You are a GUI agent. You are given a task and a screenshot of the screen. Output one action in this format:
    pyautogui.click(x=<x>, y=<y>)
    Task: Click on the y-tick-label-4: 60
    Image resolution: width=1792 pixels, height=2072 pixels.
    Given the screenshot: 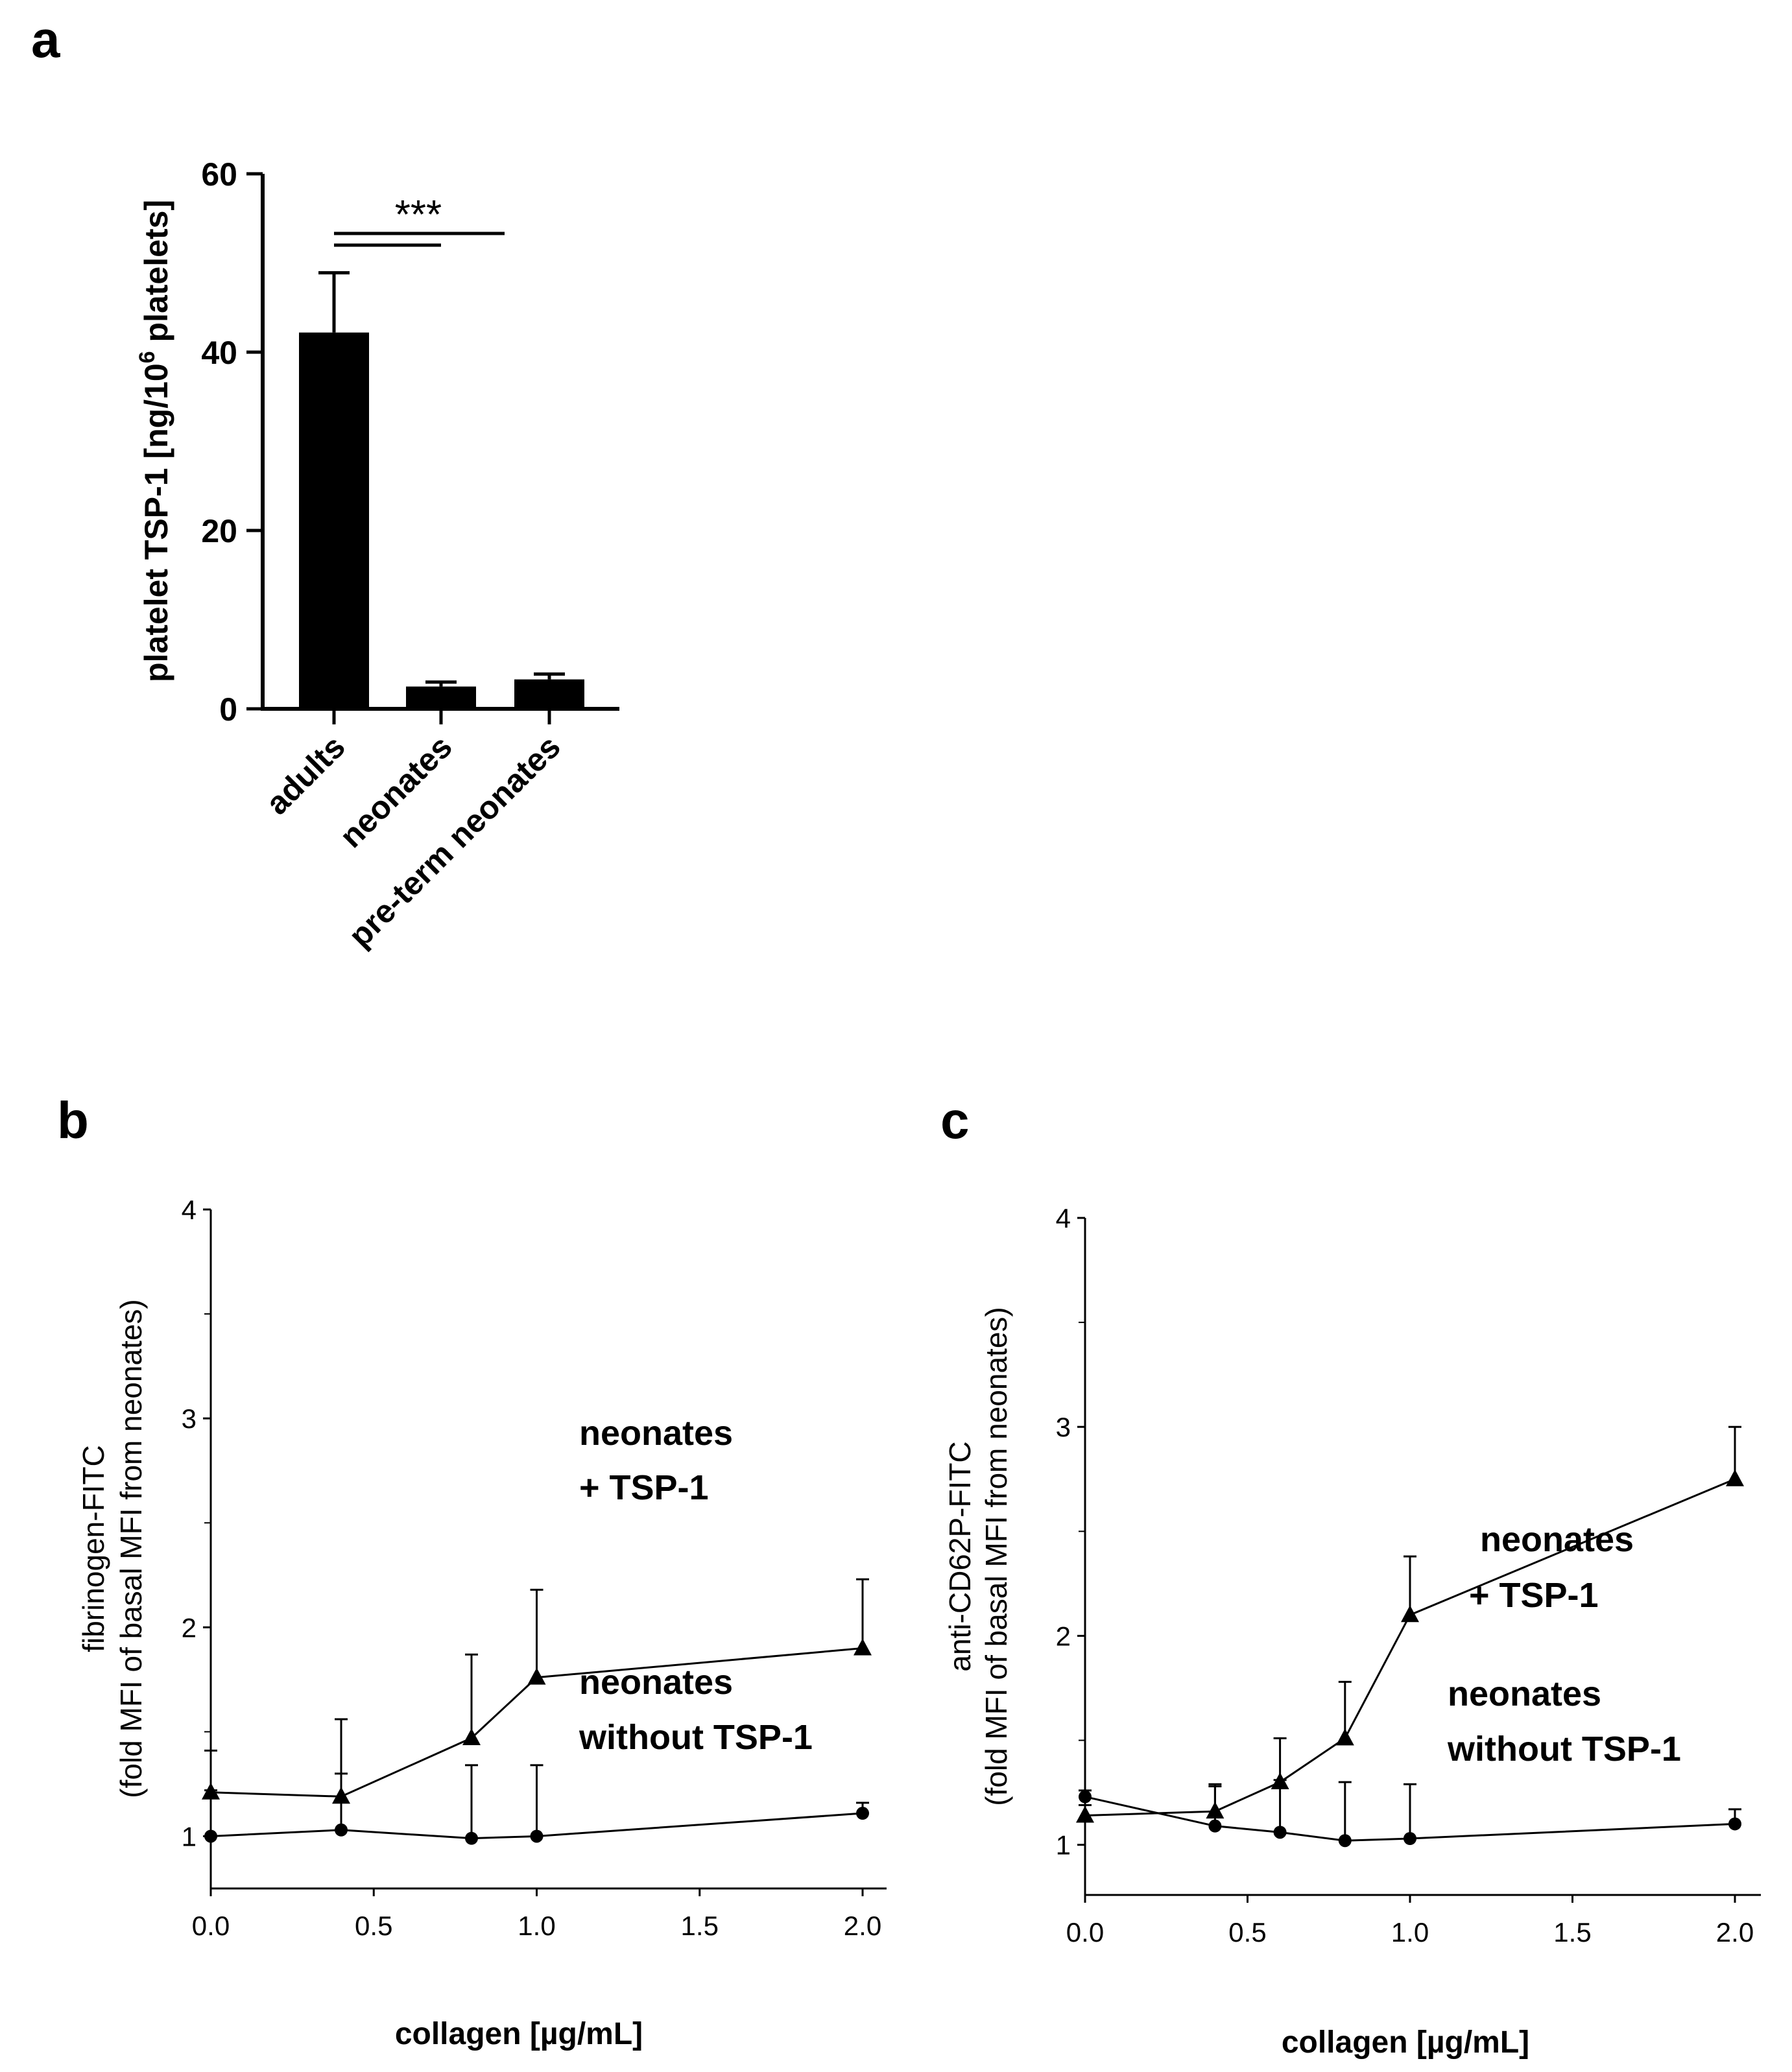 What is the action you would take?
    pyautogui.click(x=219, y=174)
    